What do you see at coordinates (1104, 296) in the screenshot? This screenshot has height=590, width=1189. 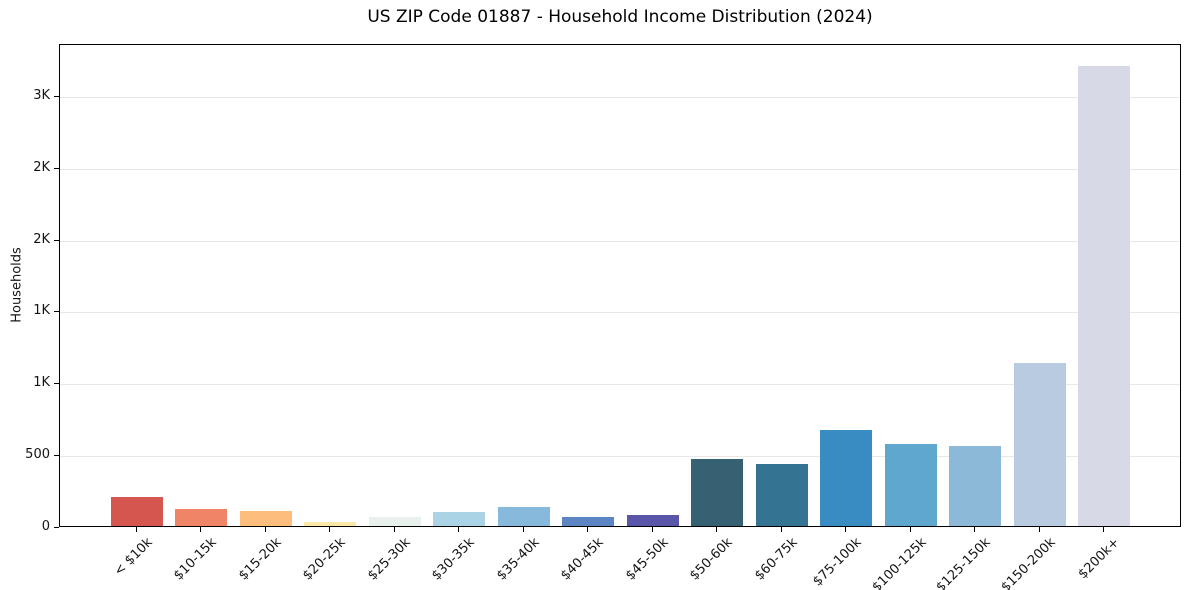 I see `bar-16-200k+` at bounding box center [1104, 296].